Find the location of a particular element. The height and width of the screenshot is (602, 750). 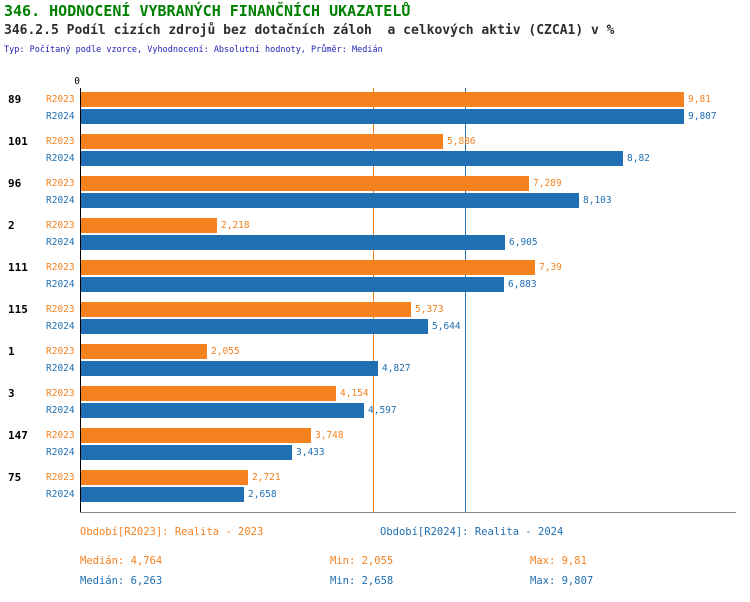

bar-value-label: 7,39 is located at coordinates (550, 267).